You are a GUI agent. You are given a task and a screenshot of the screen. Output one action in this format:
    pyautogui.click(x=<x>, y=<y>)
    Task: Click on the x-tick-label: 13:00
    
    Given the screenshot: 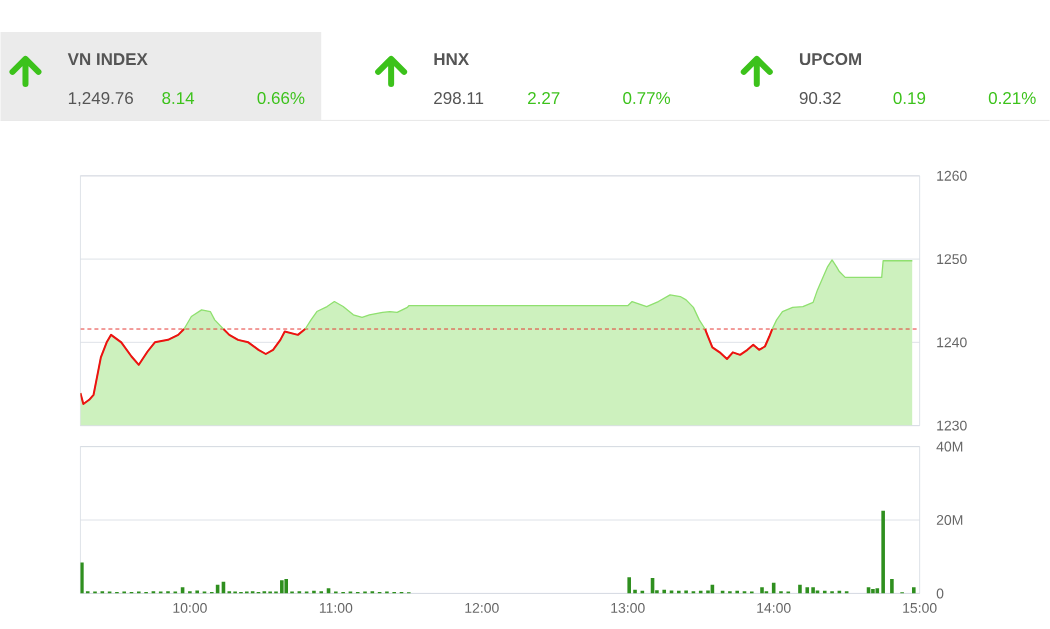 What is the action you would take?
    pyautogui.click(x=628, y=607)
    